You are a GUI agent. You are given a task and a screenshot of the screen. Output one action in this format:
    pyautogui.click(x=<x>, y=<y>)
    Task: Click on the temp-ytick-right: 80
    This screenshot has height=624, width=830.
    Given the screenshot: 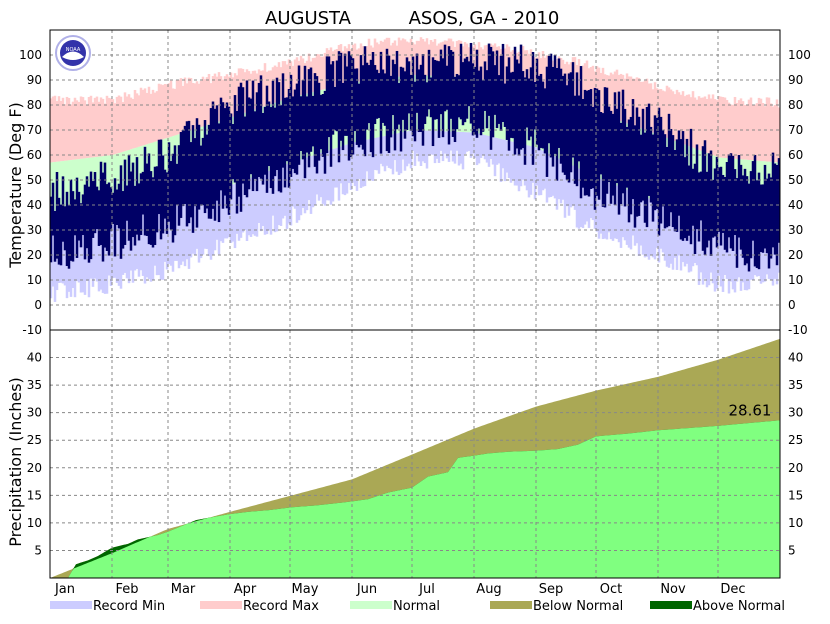 What is the action you would take?
    pyautogui.click(x=795, y=105)
    